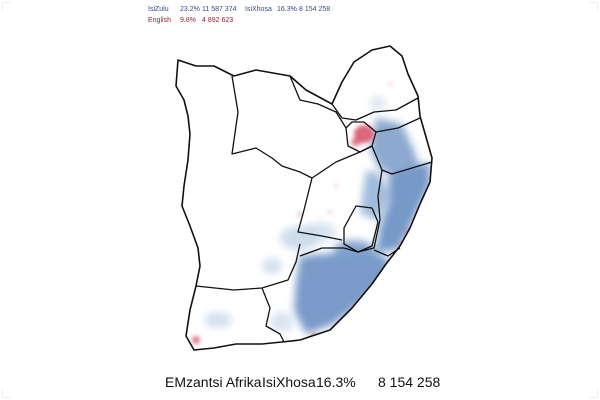 This screenshot has height=400, width=600. What do you see at coordinates (248, 267) in the screenshot?
I see `border-northern-cape-south` at bounding box center [248, 267].